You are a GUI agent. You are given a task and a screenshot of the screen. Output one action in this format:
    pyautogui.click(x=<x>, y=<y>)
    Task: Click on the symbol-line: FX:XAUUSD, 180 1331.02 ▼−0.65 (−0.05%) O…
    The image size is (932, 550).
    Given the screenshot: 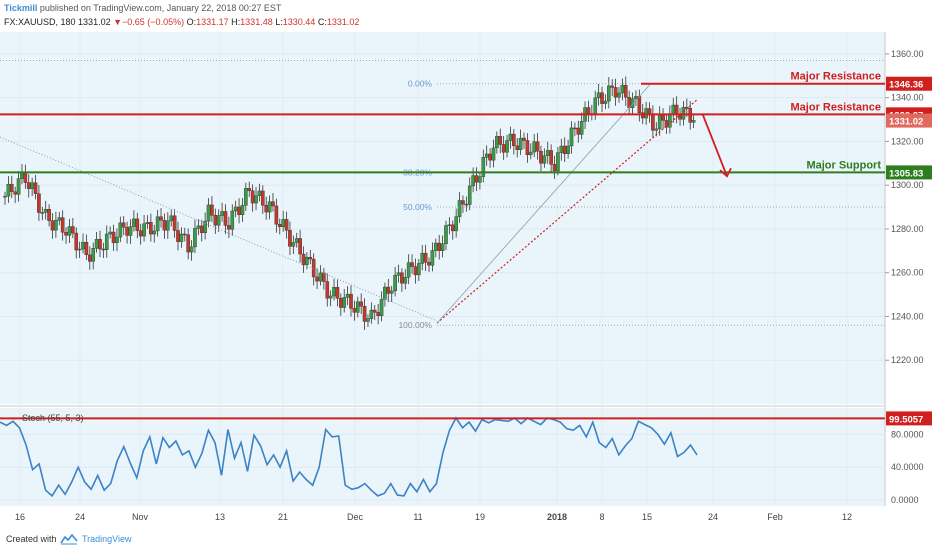 What is the action you would take?
    pyautogui.click(x=181, y=22)
    